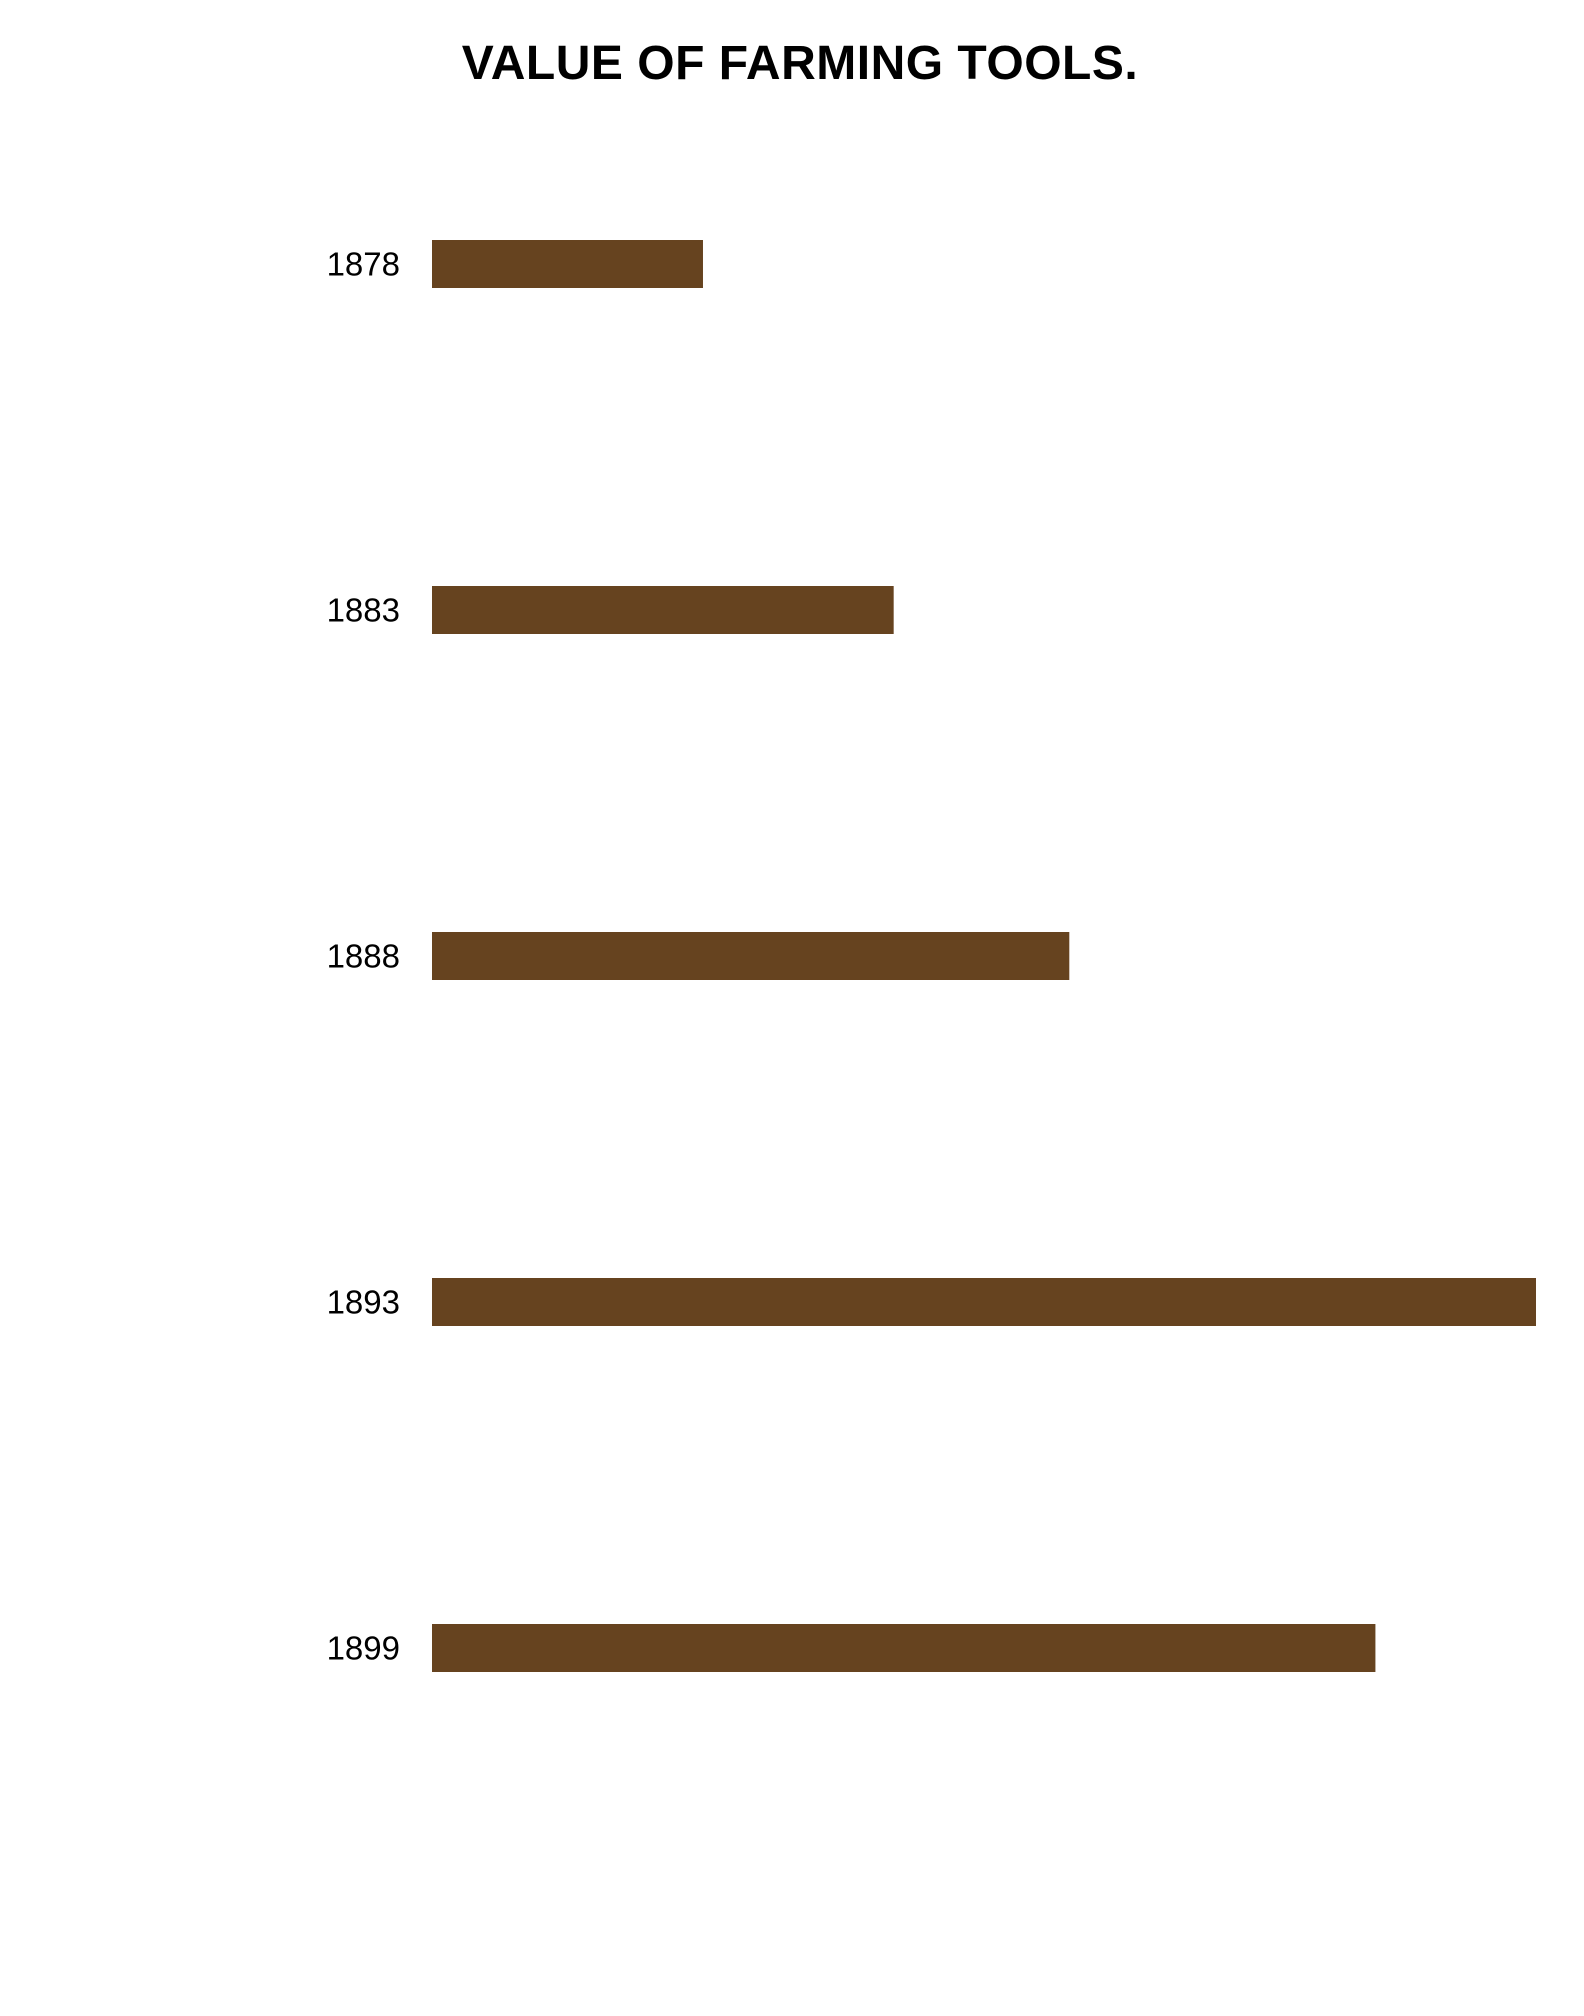 This screenshot has width=1584, height=2016. What do you see at coordinates (363, 264) in the screenshot?
I see `tick-label-1878: 1878` at bounding box center [363, 264].